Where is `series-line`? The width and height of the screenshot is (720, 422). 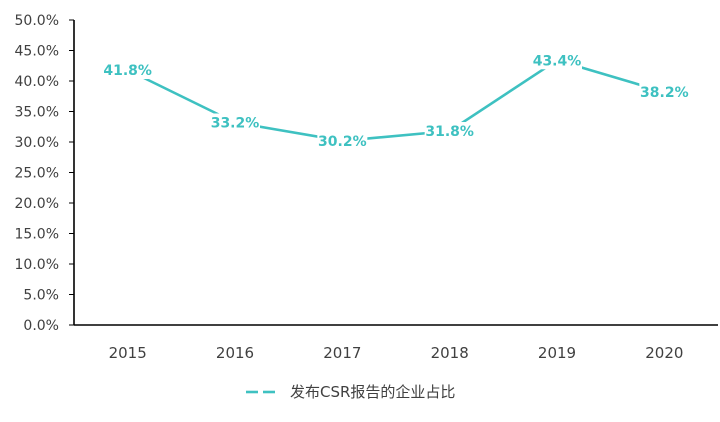
series-line is located at coordinates (396, 101).